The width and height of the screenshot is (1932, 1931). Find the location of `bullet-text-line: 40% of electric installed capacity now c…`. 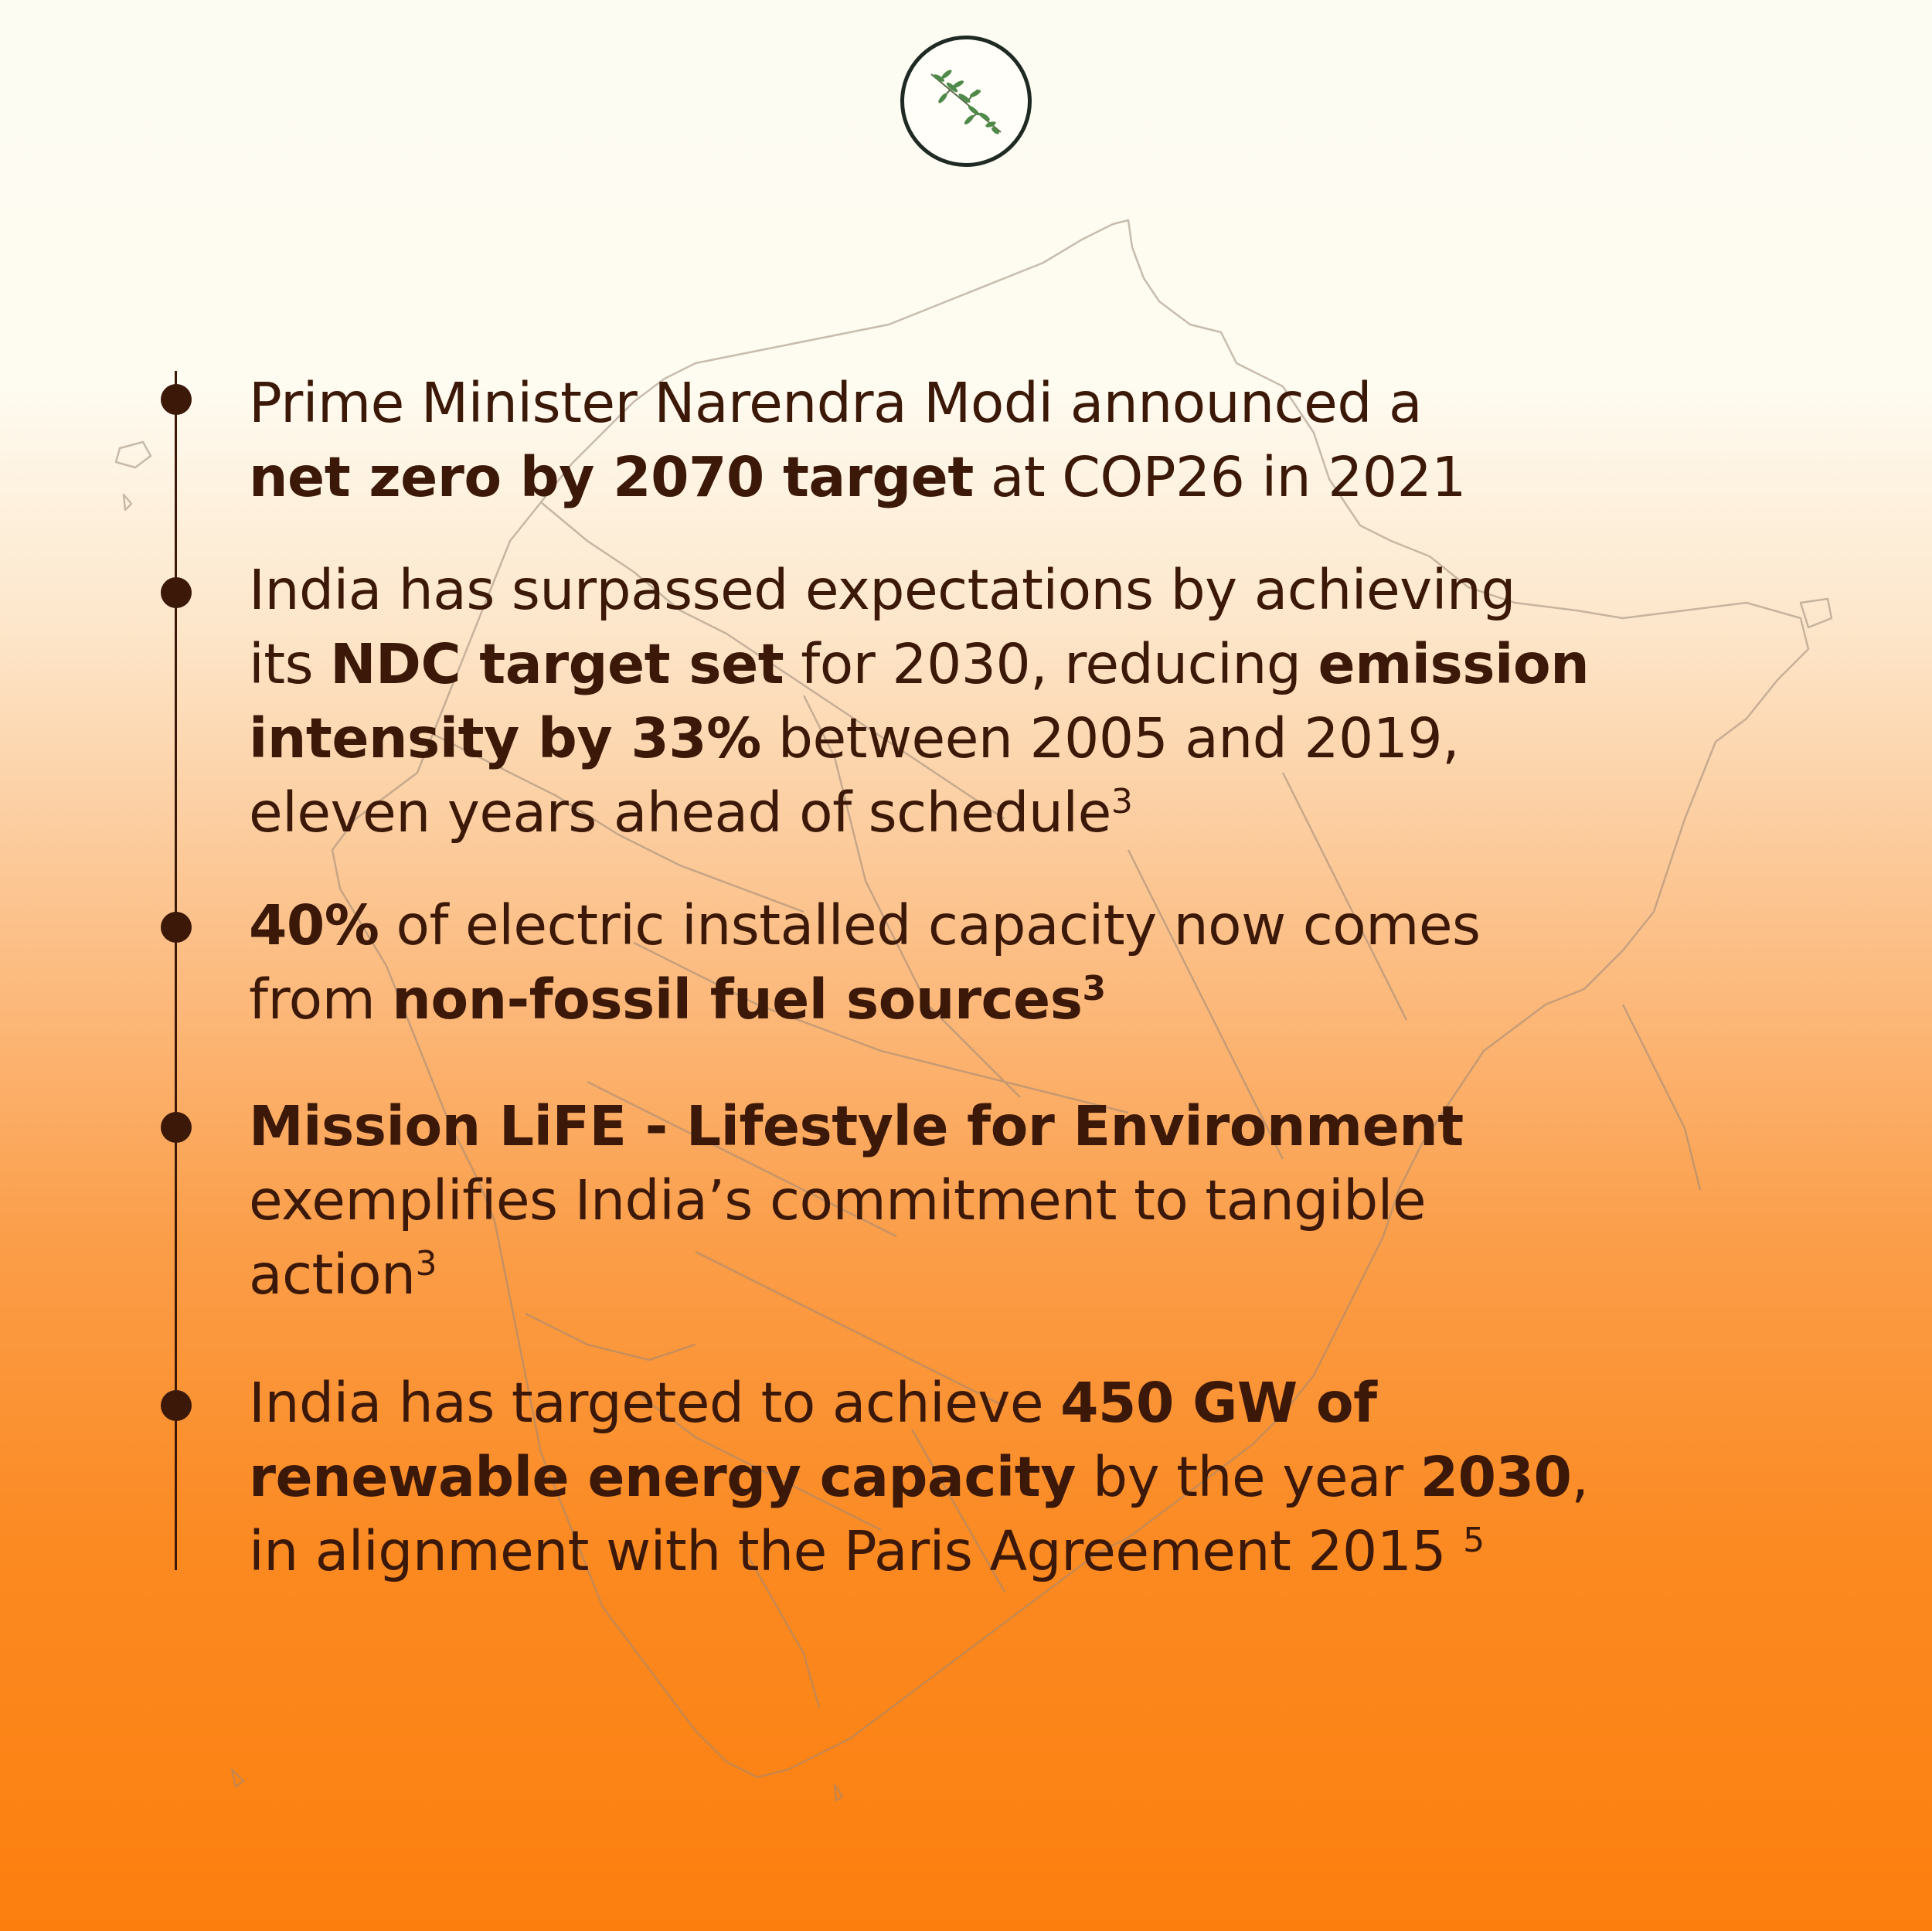

bullet-text-line: 40% of electric installed capacity now c… is located at coordinates (1014, 926).